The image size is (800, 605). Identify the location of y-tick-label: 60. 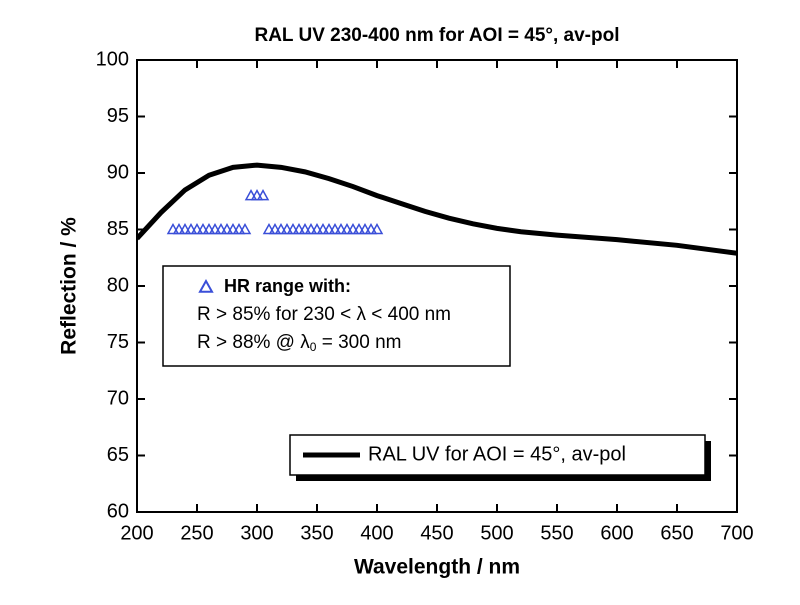
(118, 511).